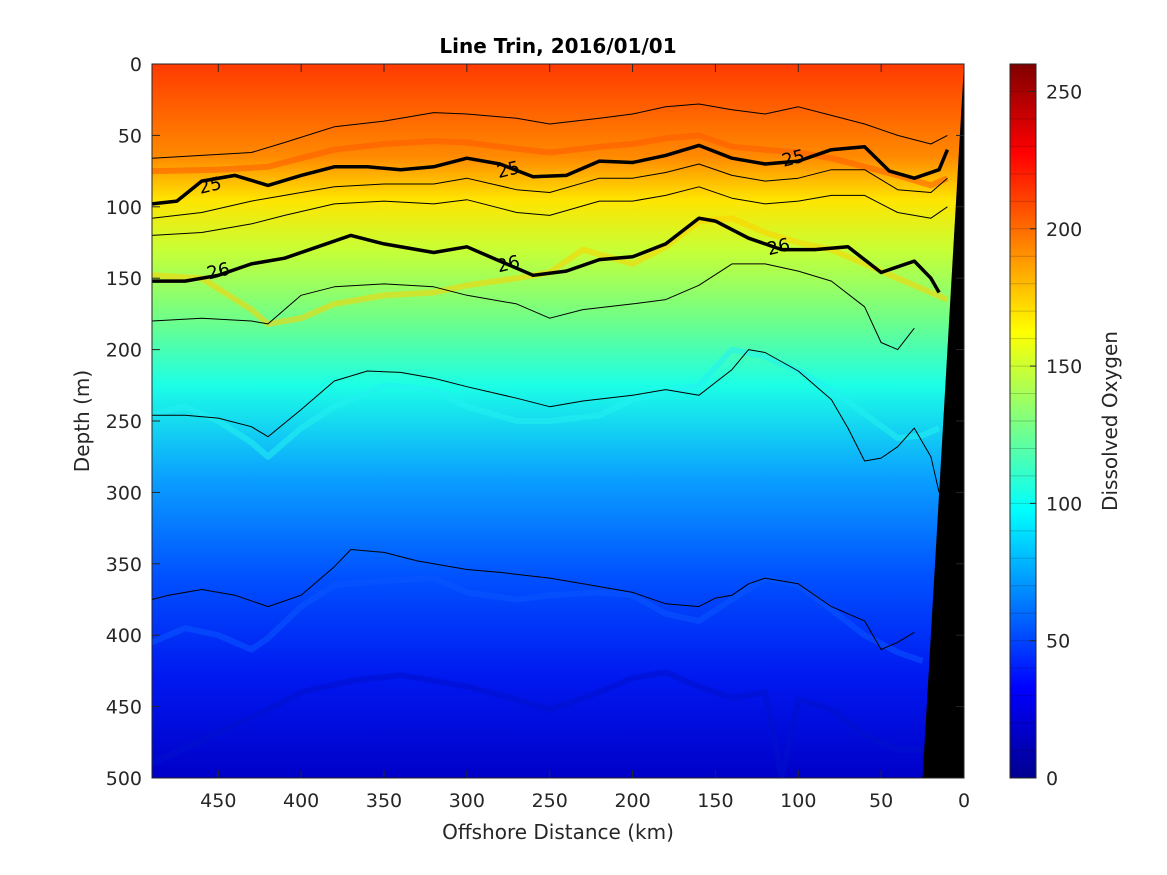 This screenshot has height=875, width=1167. Describe the element at coordinates (124, 351) in the screenshot. I see `y-tick-label: 200` at that location.